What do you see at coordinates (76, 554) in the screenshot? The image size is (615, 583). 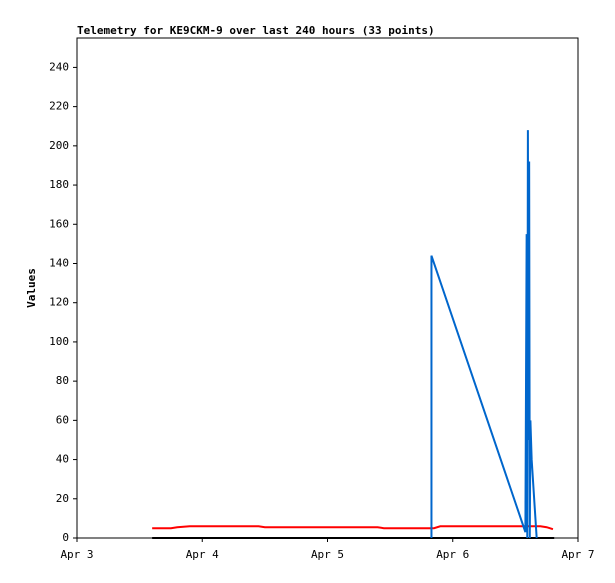 I see `x-tick-label: Apr 3` at bounding box center [76, 554].